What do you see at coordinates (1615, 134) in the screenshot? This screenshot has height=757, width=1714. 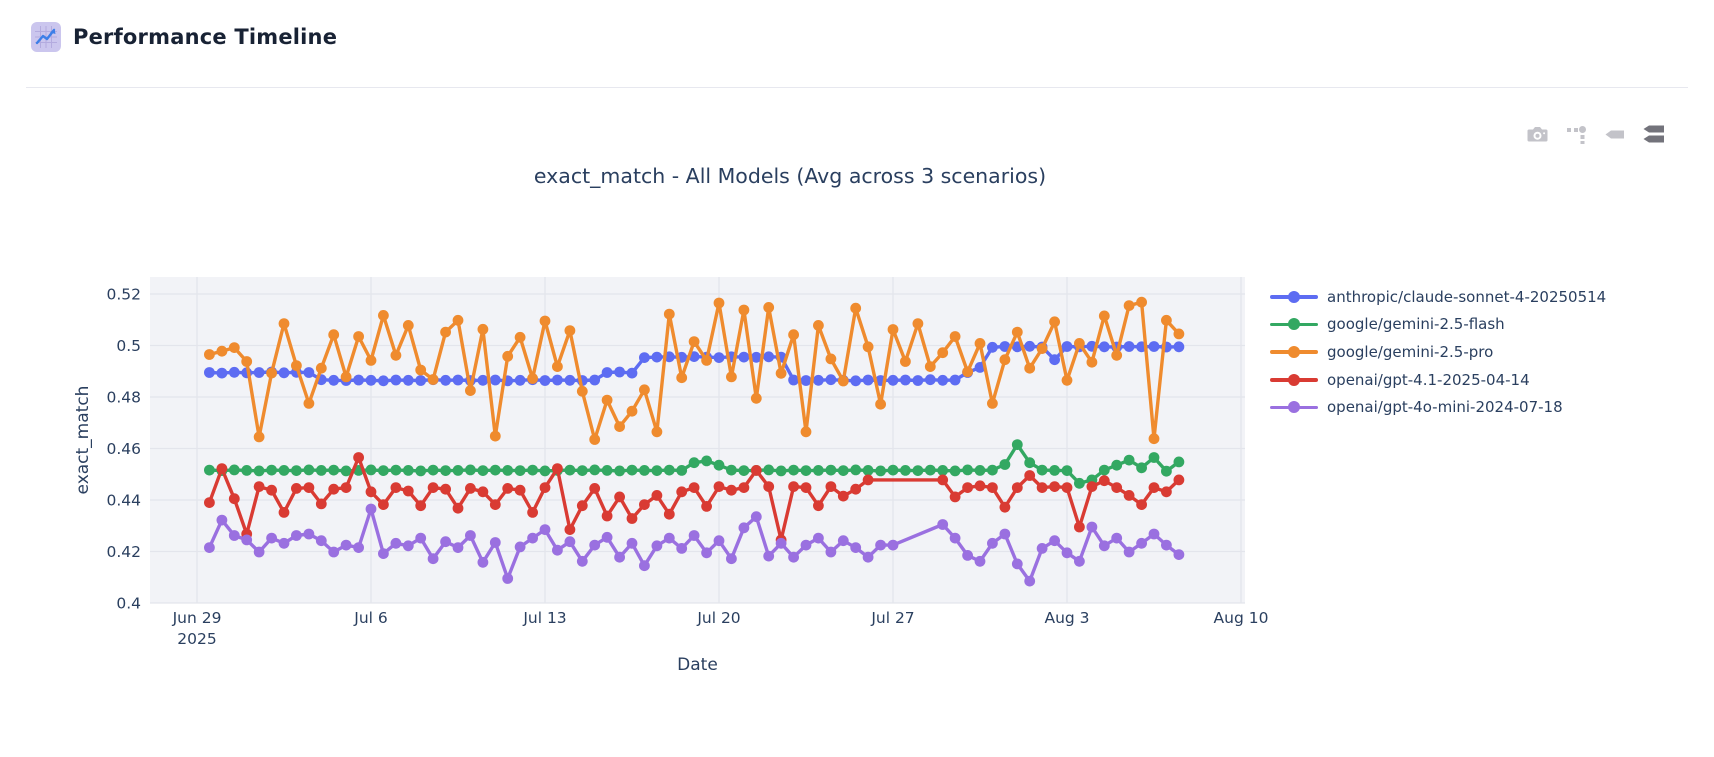 I see `hover-closest-icon` at bounding box center [1615, 134].